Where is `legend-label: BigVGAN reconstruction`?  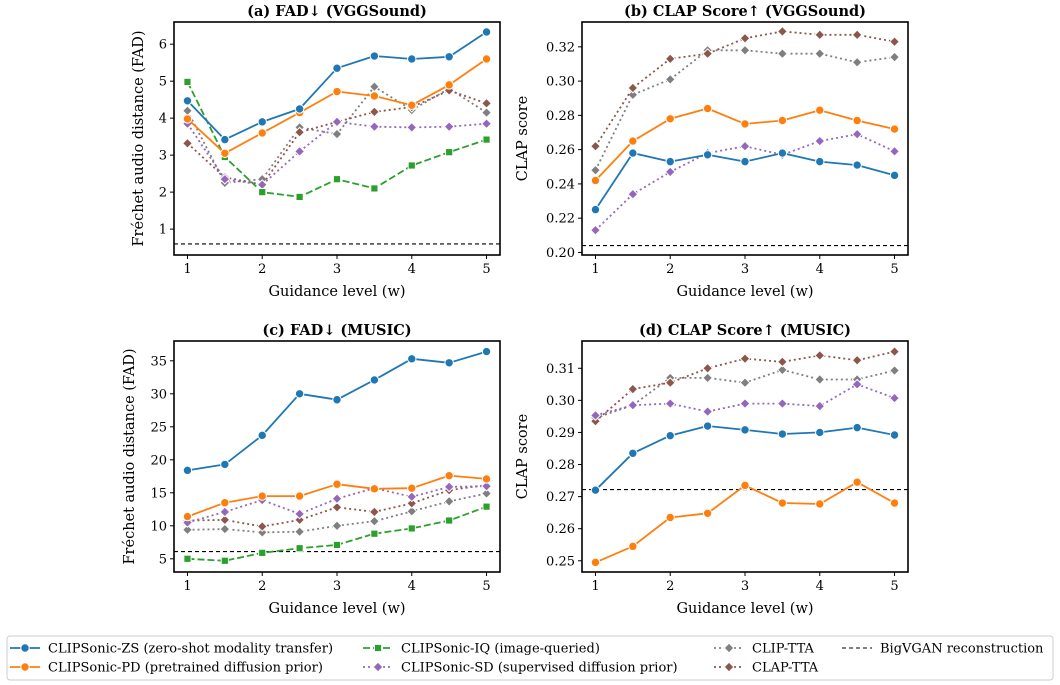
legend-label: BigVGAN reconstruction is located at coordinates (962, 649).